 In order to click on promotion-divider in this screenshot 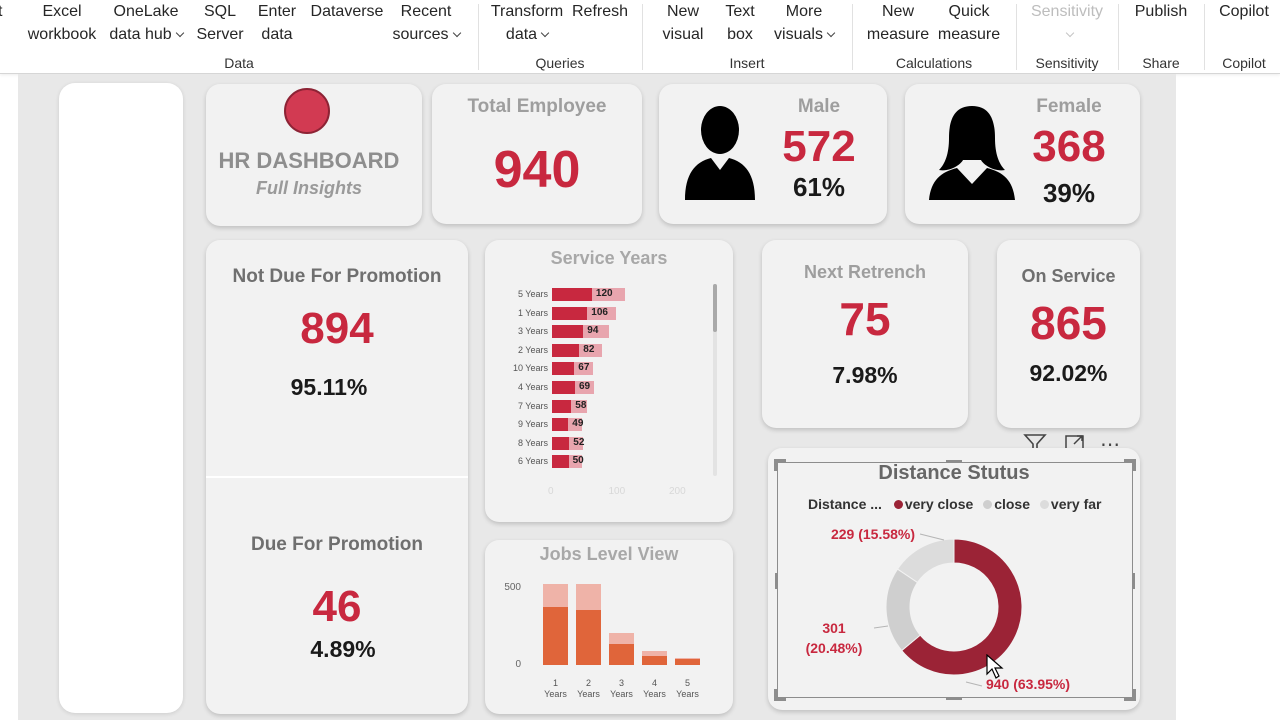, I will do `click(337, 477)`.